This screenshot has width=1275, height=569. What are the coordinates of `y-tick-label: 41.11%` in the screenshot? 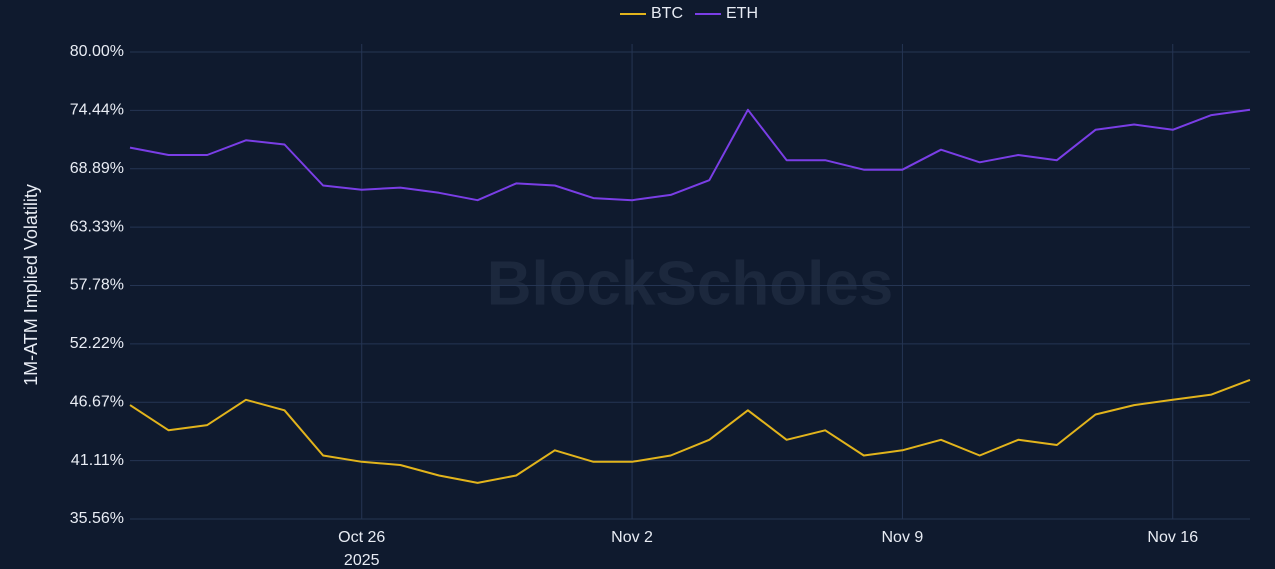 It's located at (97, 460).